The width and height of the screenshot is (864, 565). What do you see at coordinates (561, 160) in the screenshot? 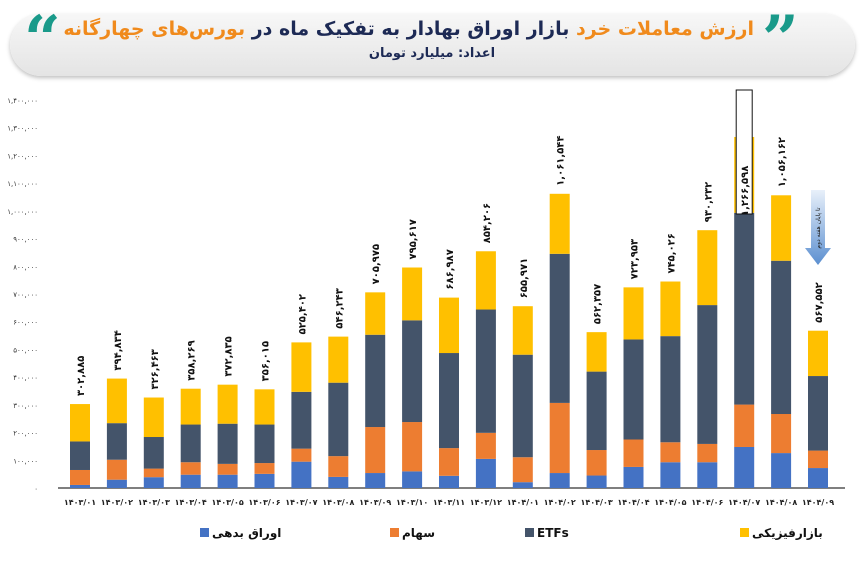
I see `total-data-label: ۱,۰۶۱,۵۴۴` at bounding box center [561, 160].